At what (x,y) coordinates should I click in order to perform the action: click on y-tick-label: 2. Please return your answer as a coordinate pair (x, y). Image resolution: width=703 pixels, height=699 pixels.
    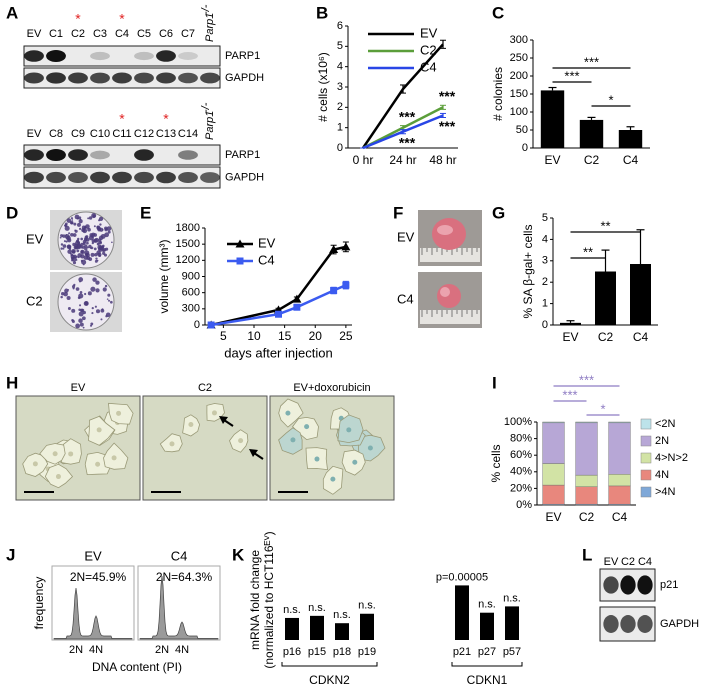
    Looking at the image, I should click on (545, 282).